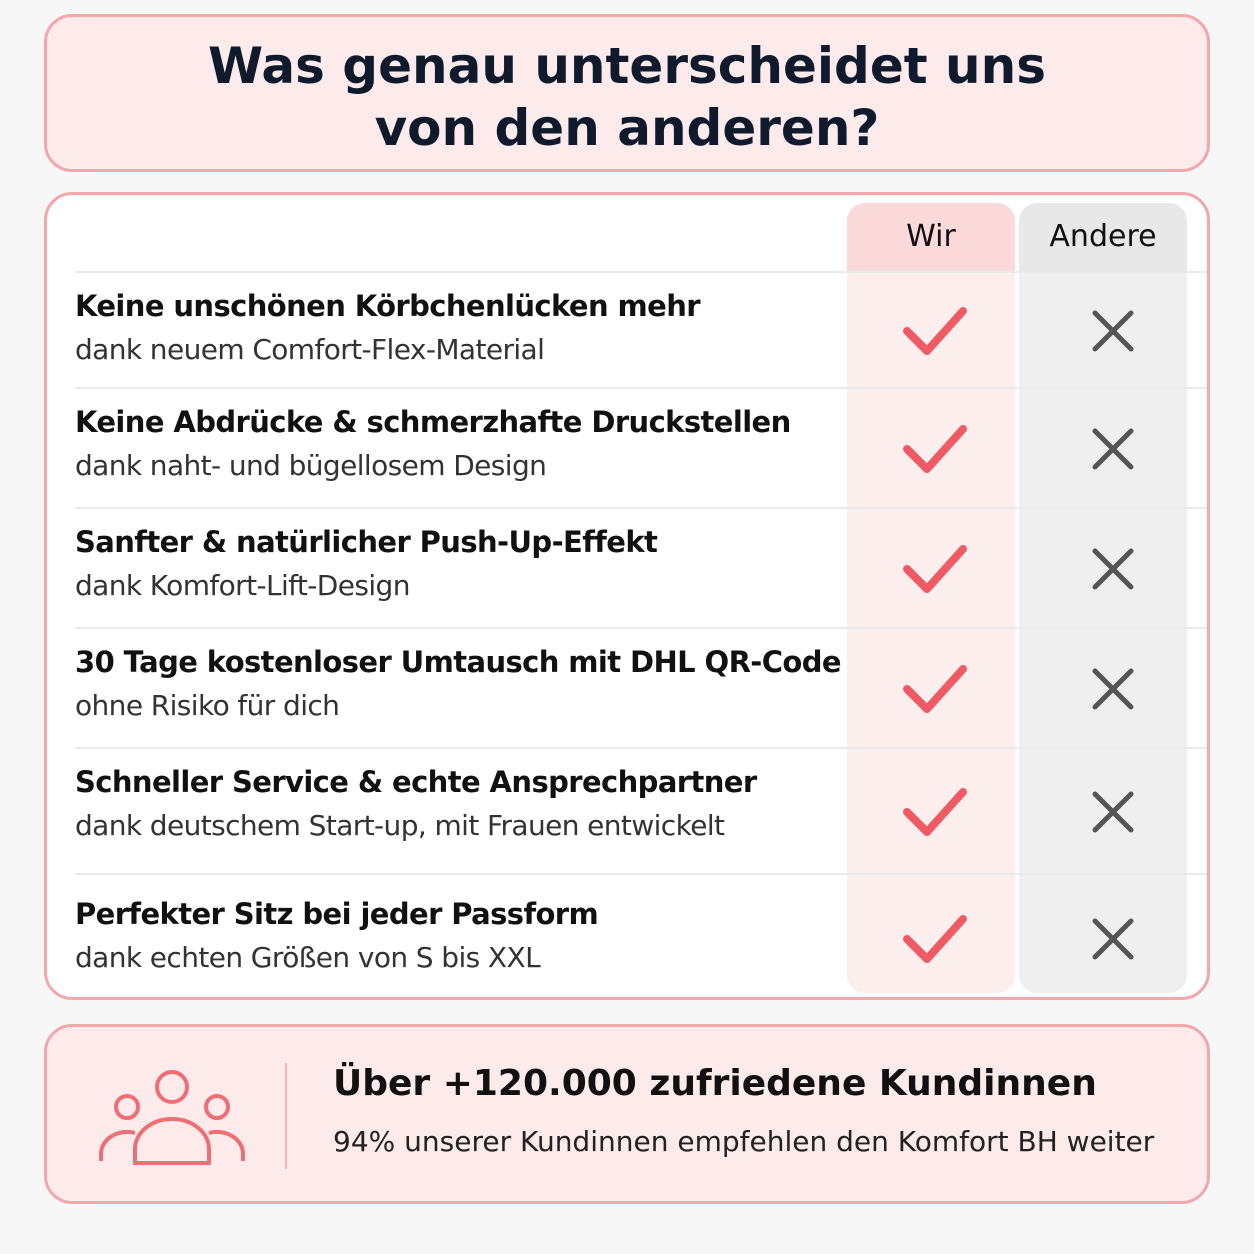 The width and height of the screenshot is (1254, 1254). I want to click on title: von den anderen?, so click(627, 128).